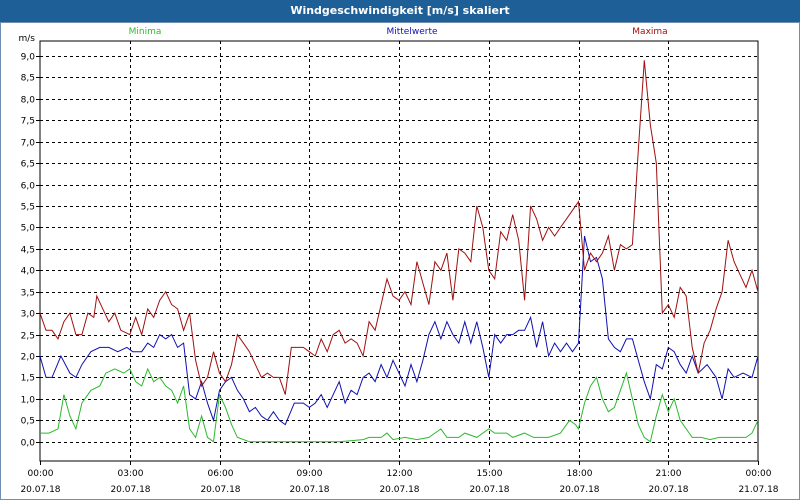 The image size is (800, 500). I want to click on y-tick-label: 9,0, so click(28, 58).